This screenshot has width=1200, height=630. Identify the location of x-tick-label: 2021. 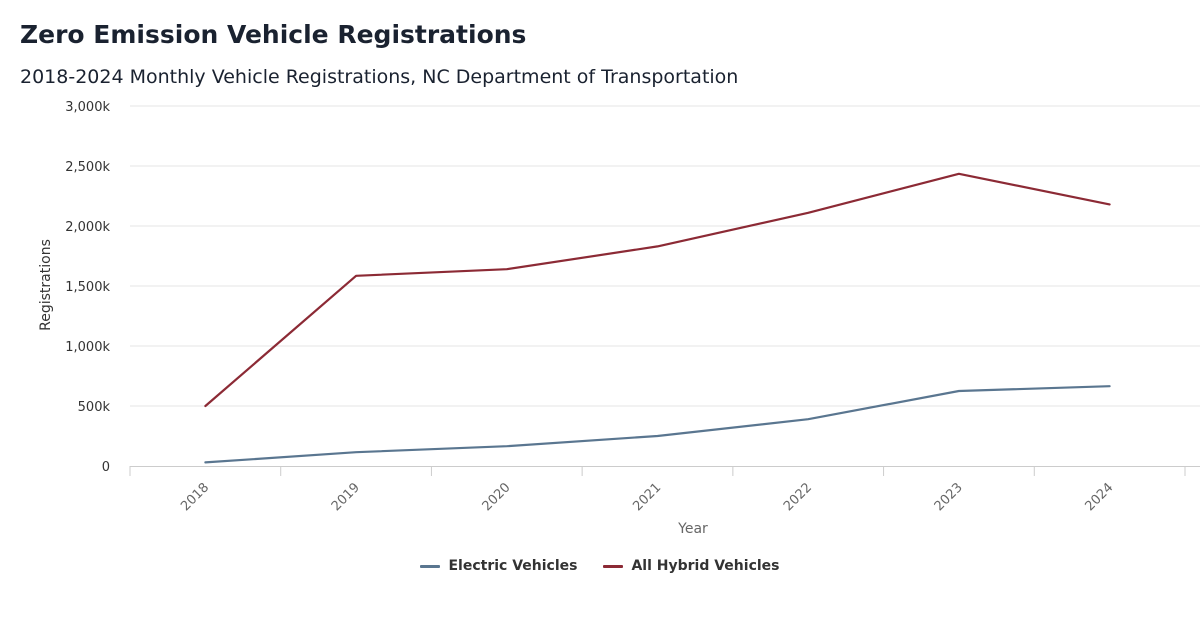
(647, 497).